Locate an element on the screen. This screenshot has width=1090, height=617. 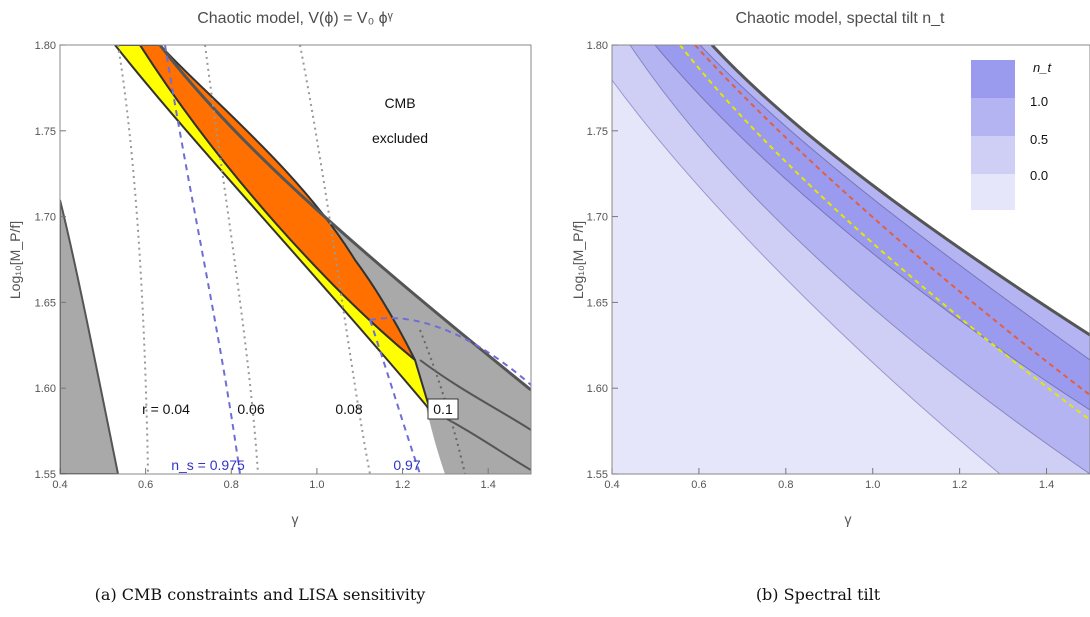
panel-b-ylabel: Log₁₀[M_P/f] is located at coordinates (578, 260).